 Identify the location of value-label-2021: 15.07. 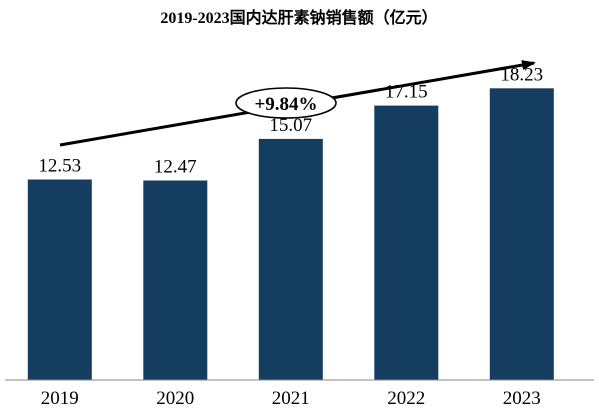
(290, 125).